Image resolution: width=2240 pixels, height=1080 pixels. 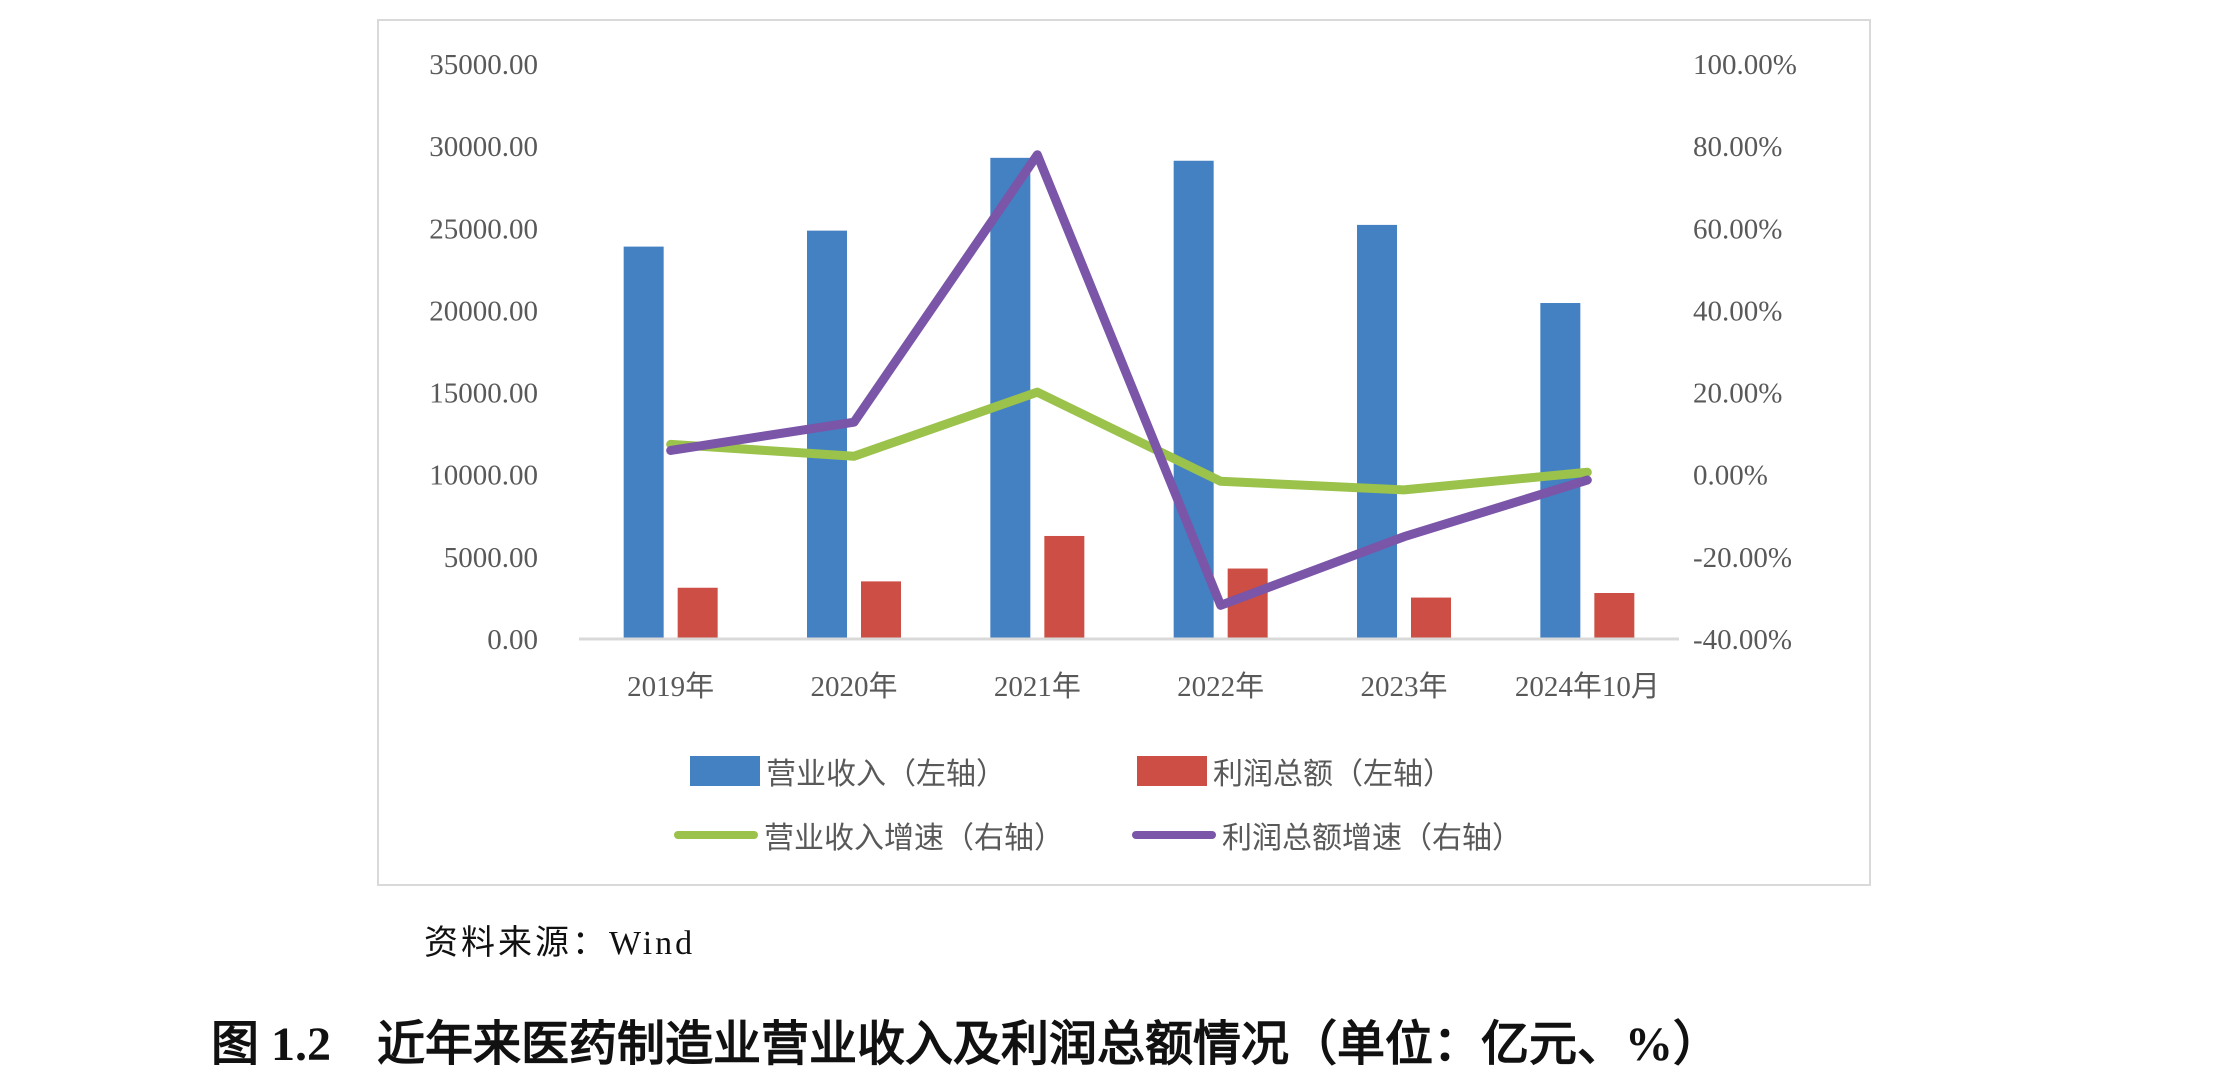 I want to click on legend-item-profit: 利润总额（左轴）, so click(x=1295, y=771).